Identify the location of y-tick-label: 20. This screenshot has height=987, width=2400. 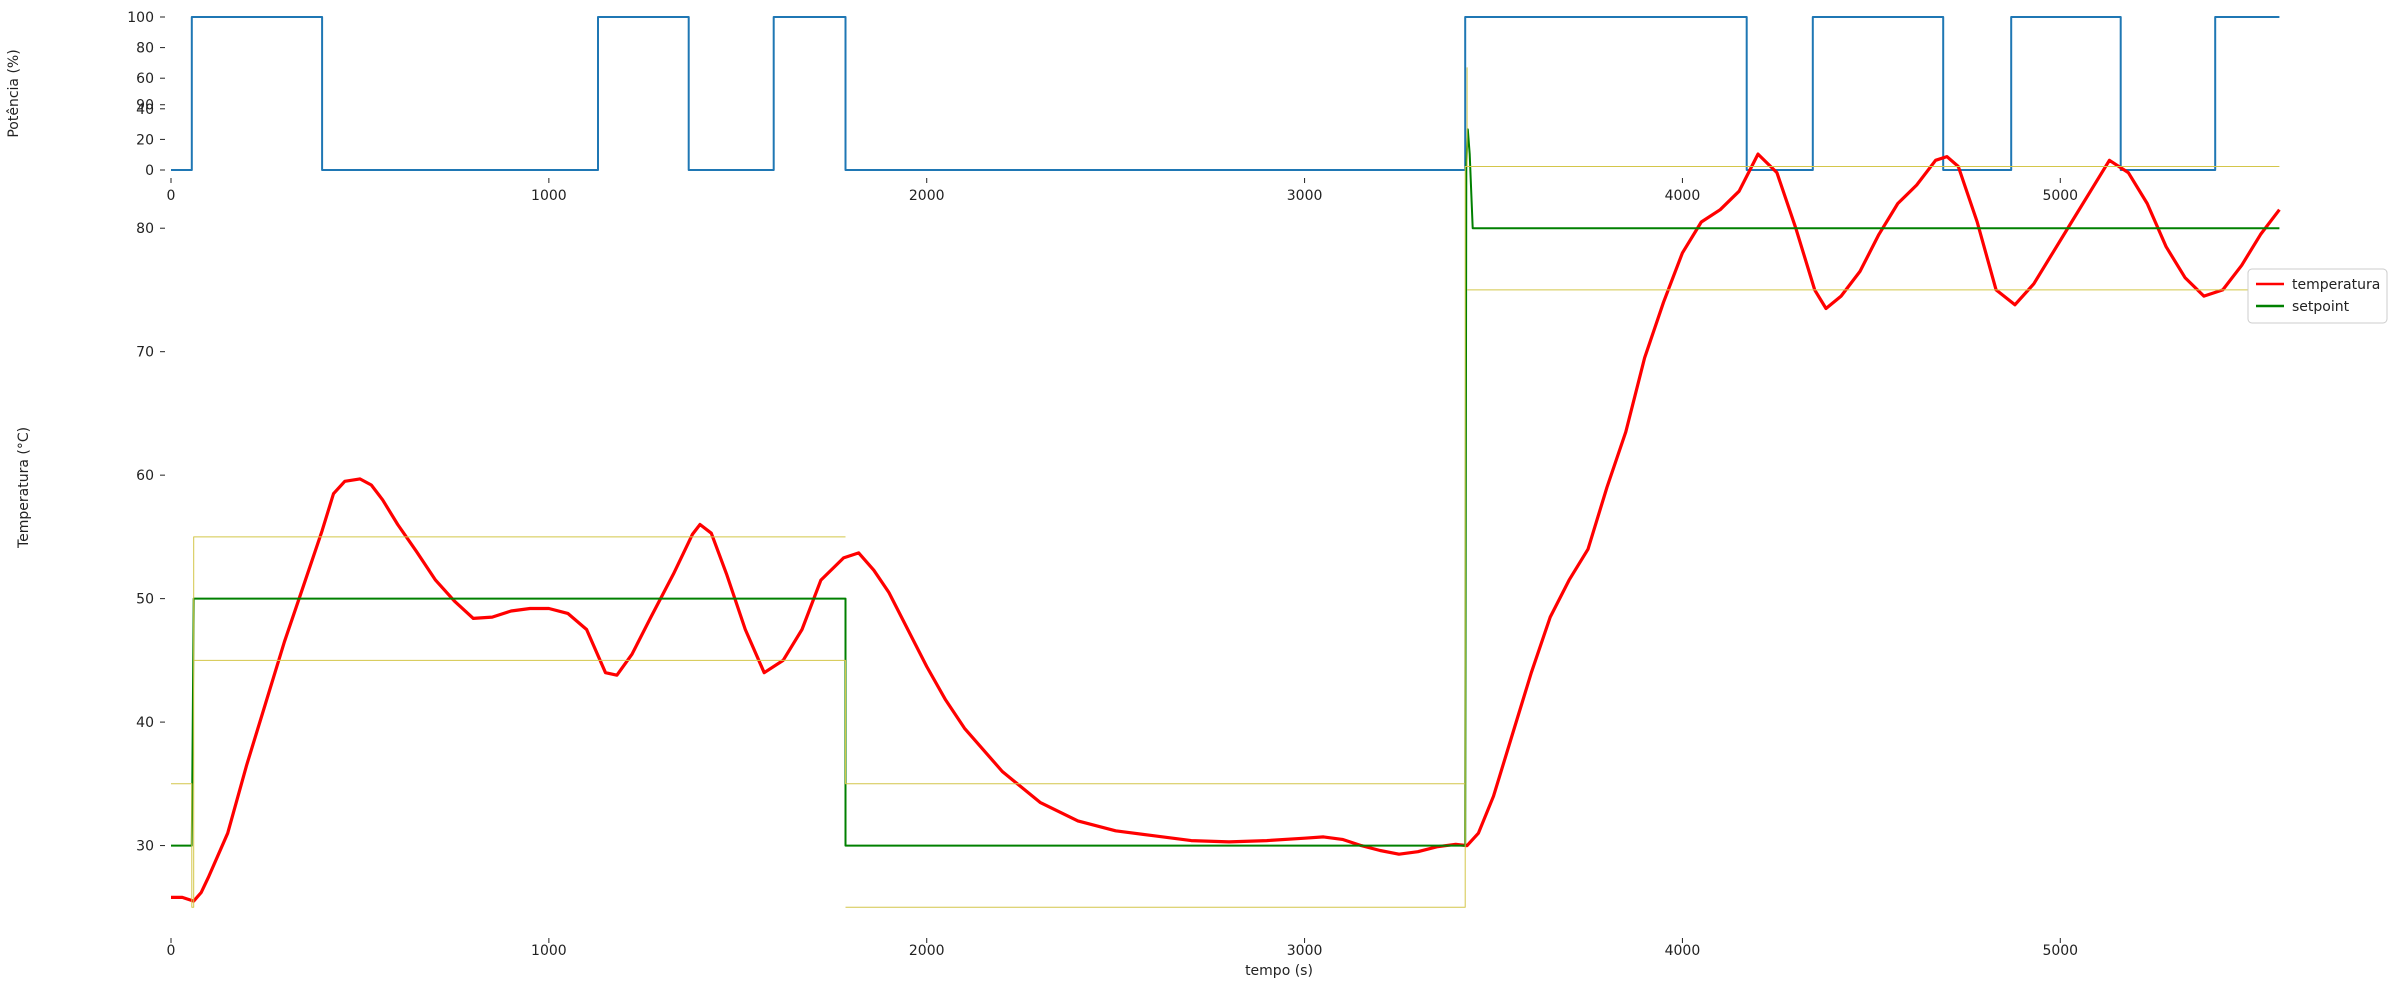
(145, 140).